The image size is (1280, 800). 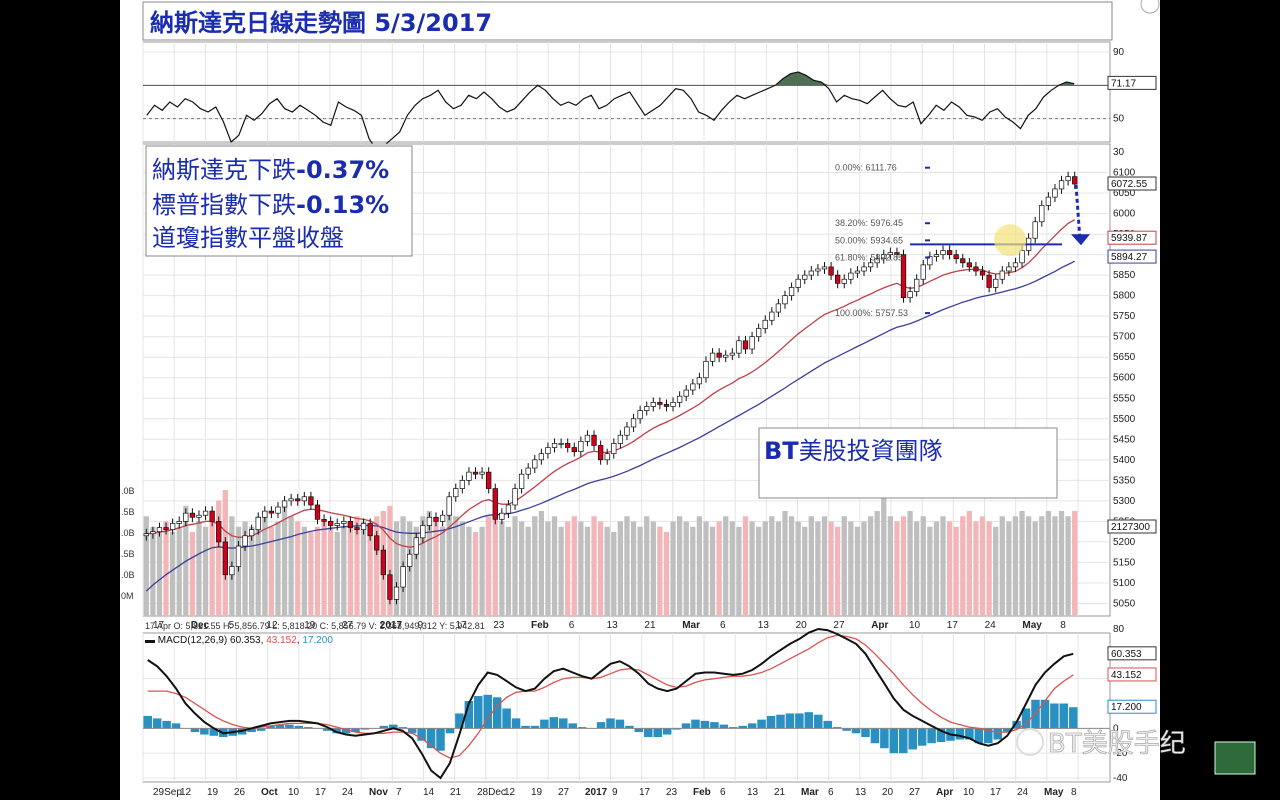 What do you see at coordinates (723, 625) in the screenshot?
I see `x-axis-tick-label: 6` at bounding box center [723, 625].